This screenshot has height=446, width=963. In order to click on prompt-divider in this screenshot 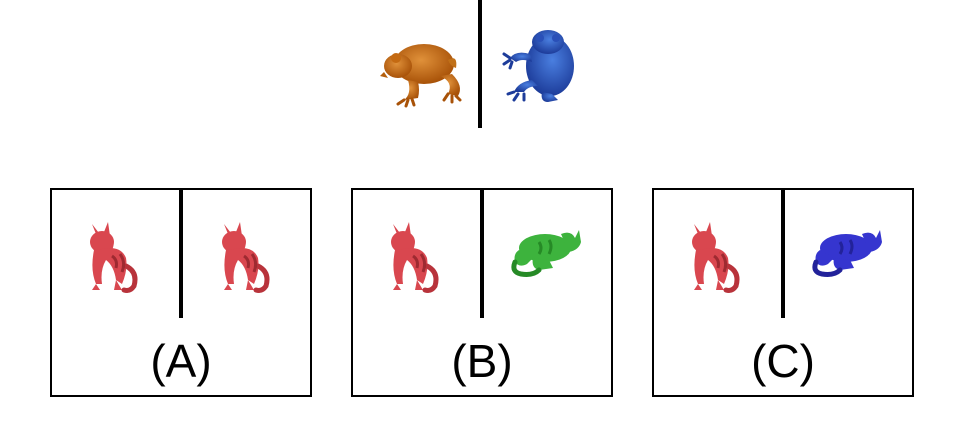, I will do `click(480, 64)`.